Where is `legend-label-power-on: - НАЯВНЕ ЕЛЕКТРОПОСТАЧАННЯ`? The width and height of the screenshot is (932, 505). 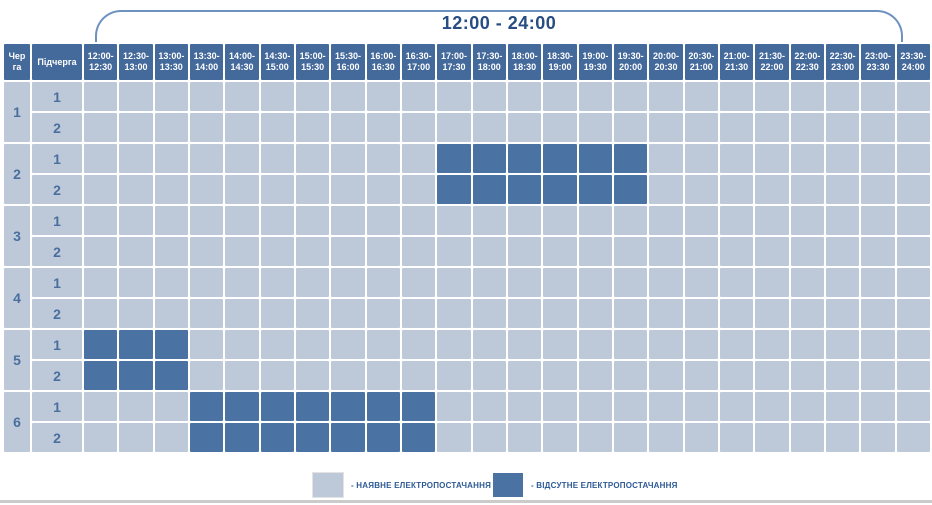
legend-label-power-on: - НАЯВНЕ ЕЛЕКТРОПОСТАЧАННЯ is located at coordinates (421, 485).